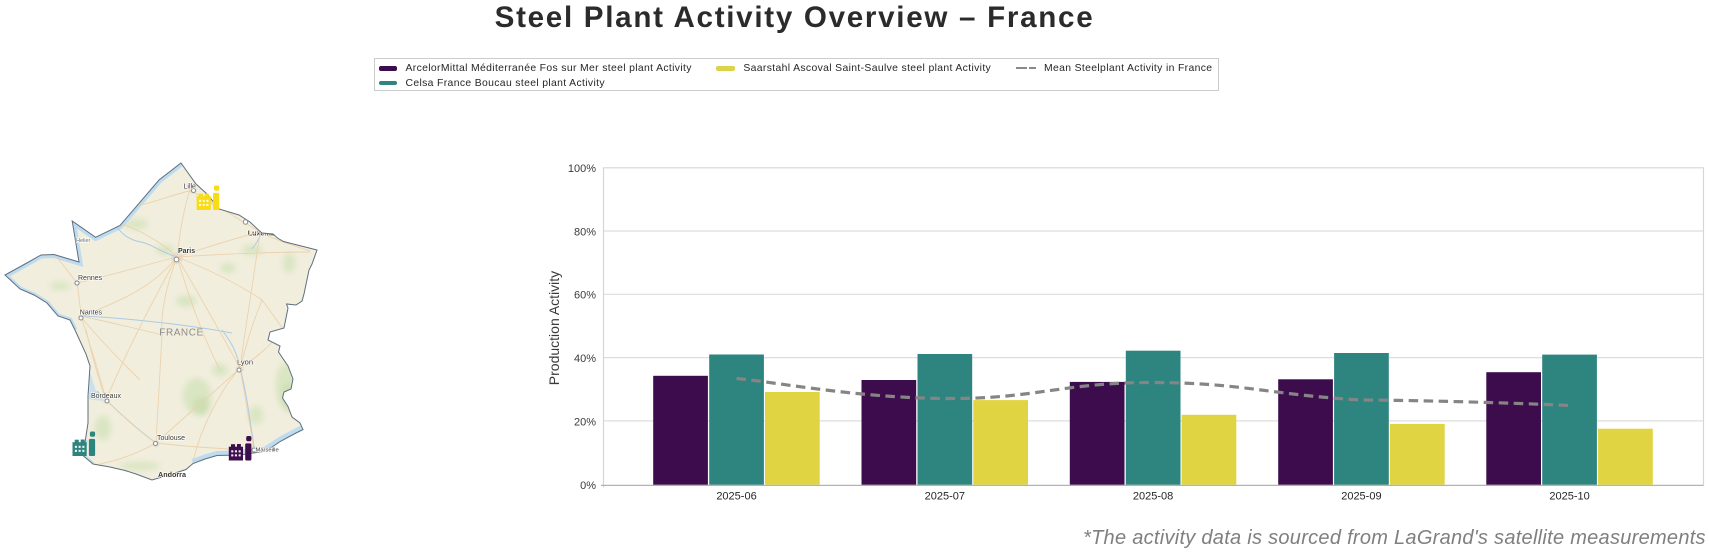 This screenshot has width=1709, height=554. Describe the element at coordinates (585, 296) in the screenshot. I see `svg-text: 60%` at that location.